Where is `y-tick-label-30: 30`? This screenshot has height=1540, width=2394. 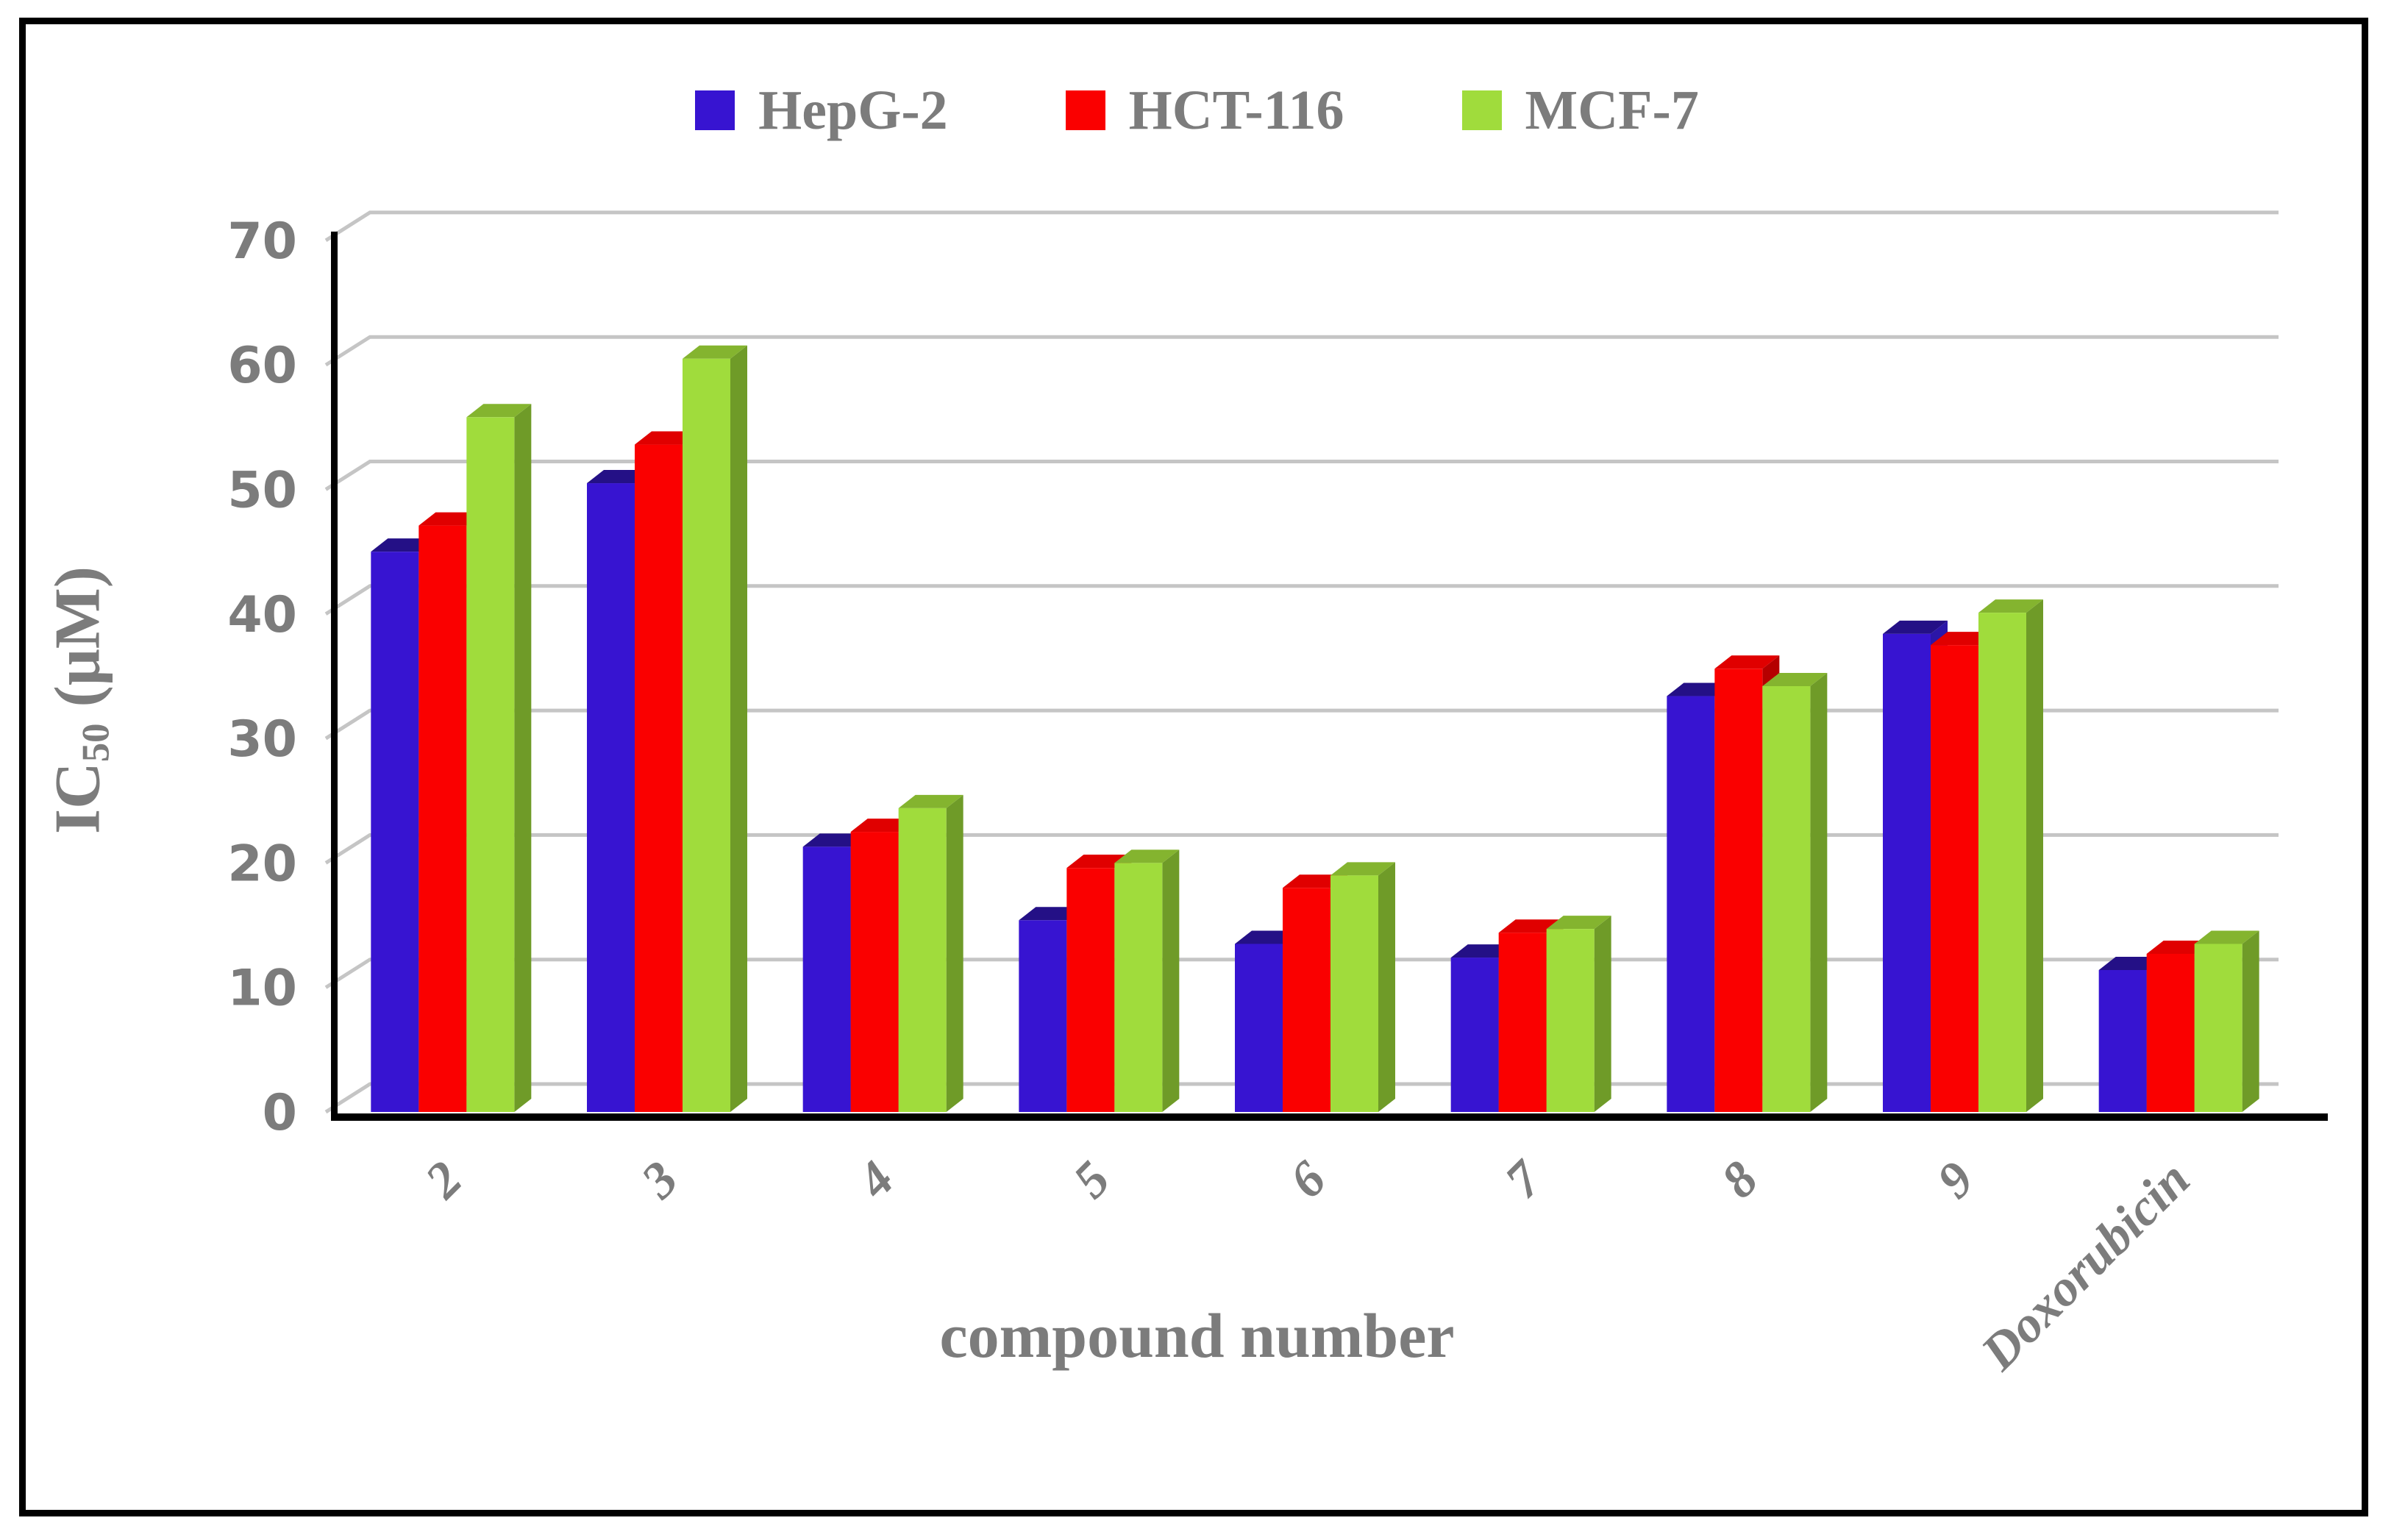 y-tick-label-30: 30 is located at coordinates (262, 739).